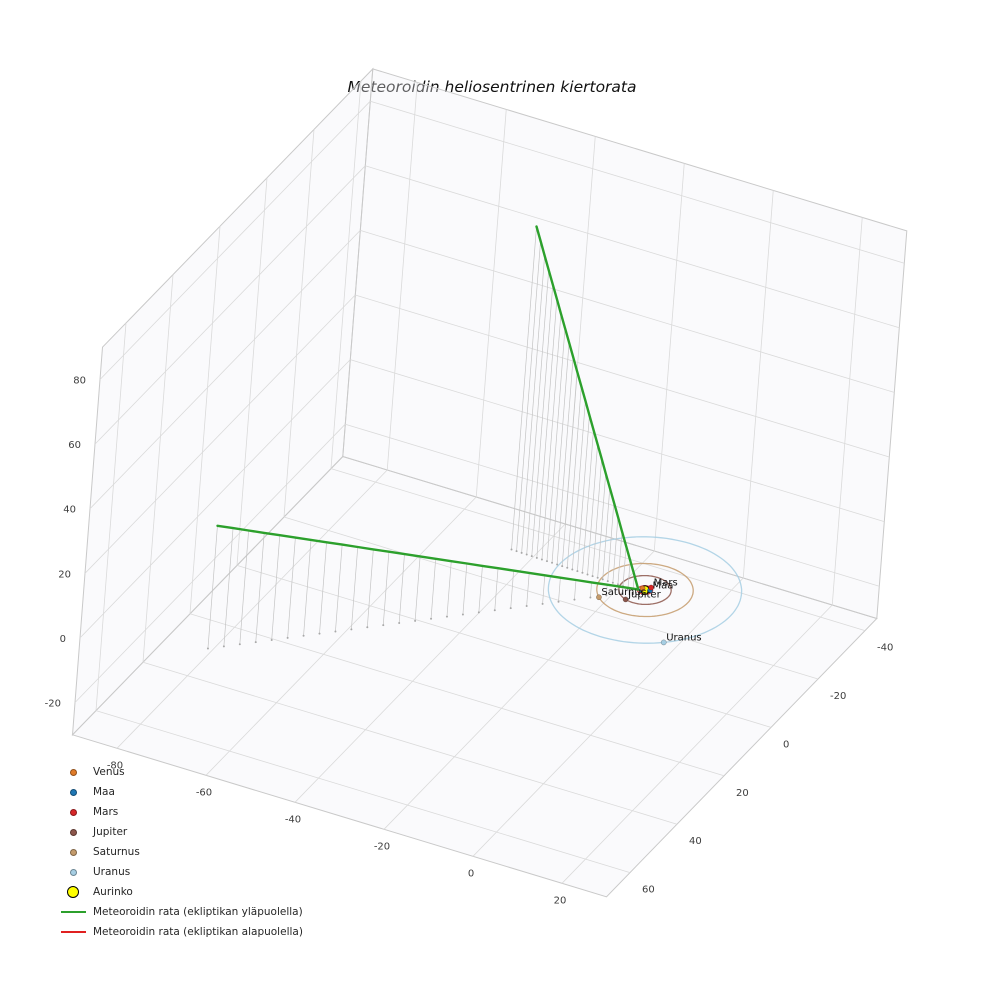 Image resolution: width=984 pixels, height=984 pixels. Describe the element at coordinates (599, 597) in the screenshot. I see `planet-saturnus` at that location.